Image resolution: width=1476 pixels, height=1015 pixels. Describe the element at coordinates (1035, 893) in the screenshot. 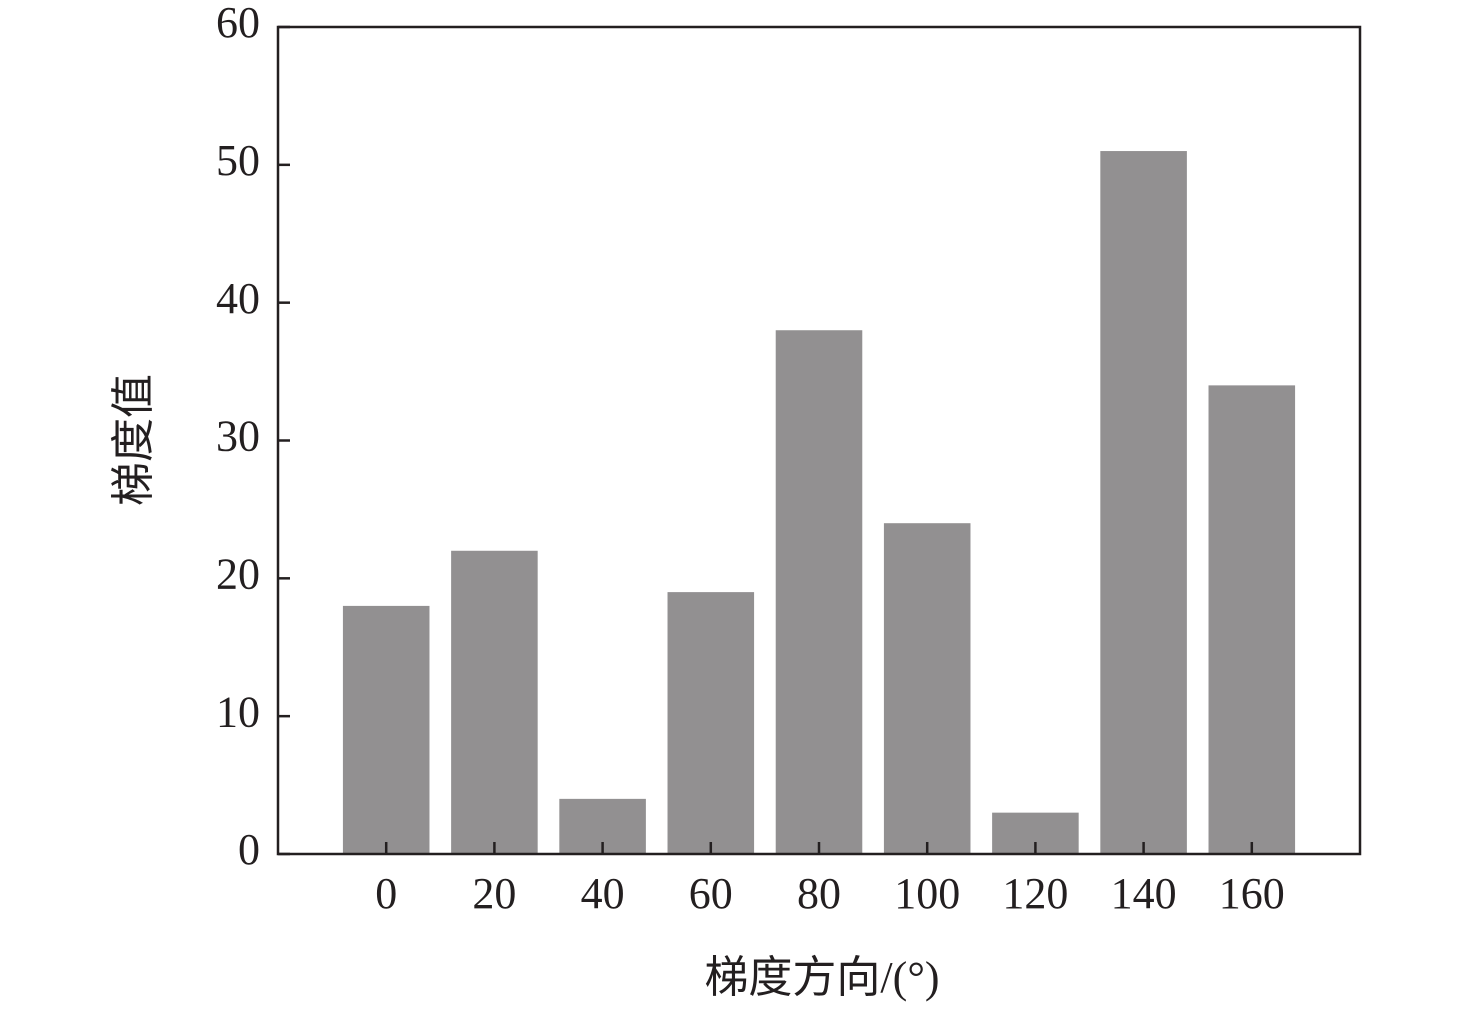

I see `x-tick-label: 120` at that location.